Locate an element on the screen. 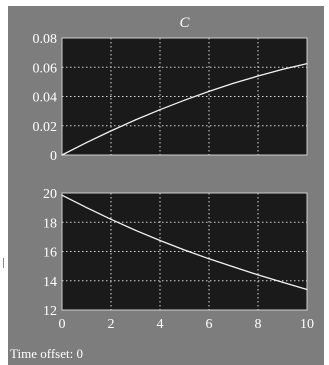 This screenshot has height=365, width=329. y-tick-label: 14 is located at coordinates (50, 282).